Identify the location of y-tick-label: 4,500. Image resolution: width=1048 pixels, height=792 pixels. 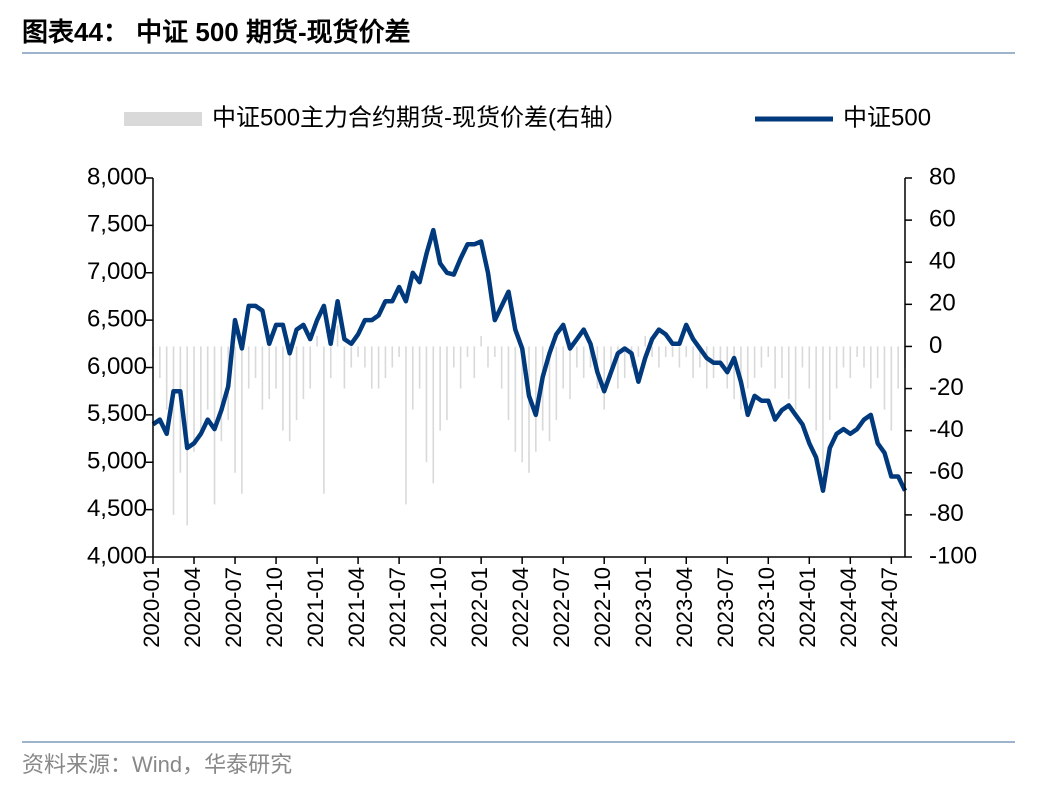
(117, 508).